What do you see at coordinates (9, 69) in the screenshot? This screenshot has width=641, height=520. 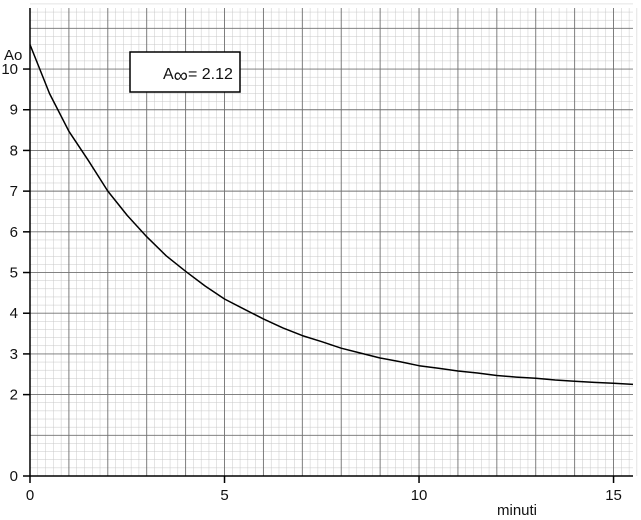 I see `y-tick-label: 10` at bounding box center [9, 69].